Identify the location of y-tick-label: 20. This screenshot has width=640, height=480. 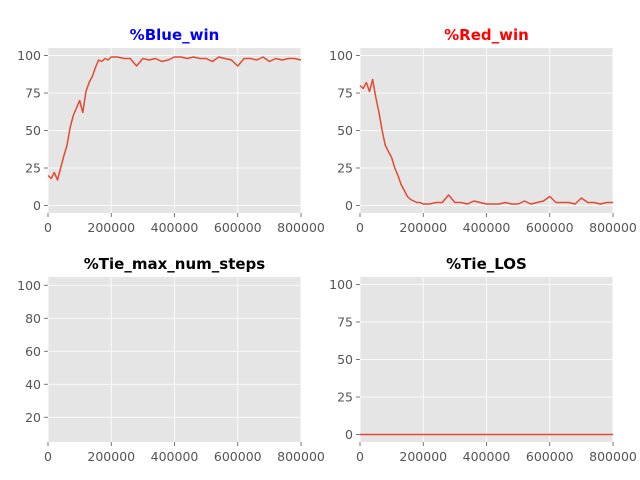
(33, 417).